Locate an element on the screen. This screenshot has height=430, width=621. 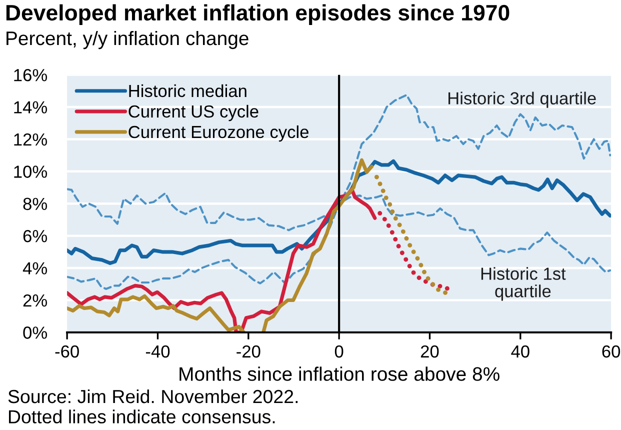
text: Dotted lines indicate consensus. is located at coordinates (141, 417).